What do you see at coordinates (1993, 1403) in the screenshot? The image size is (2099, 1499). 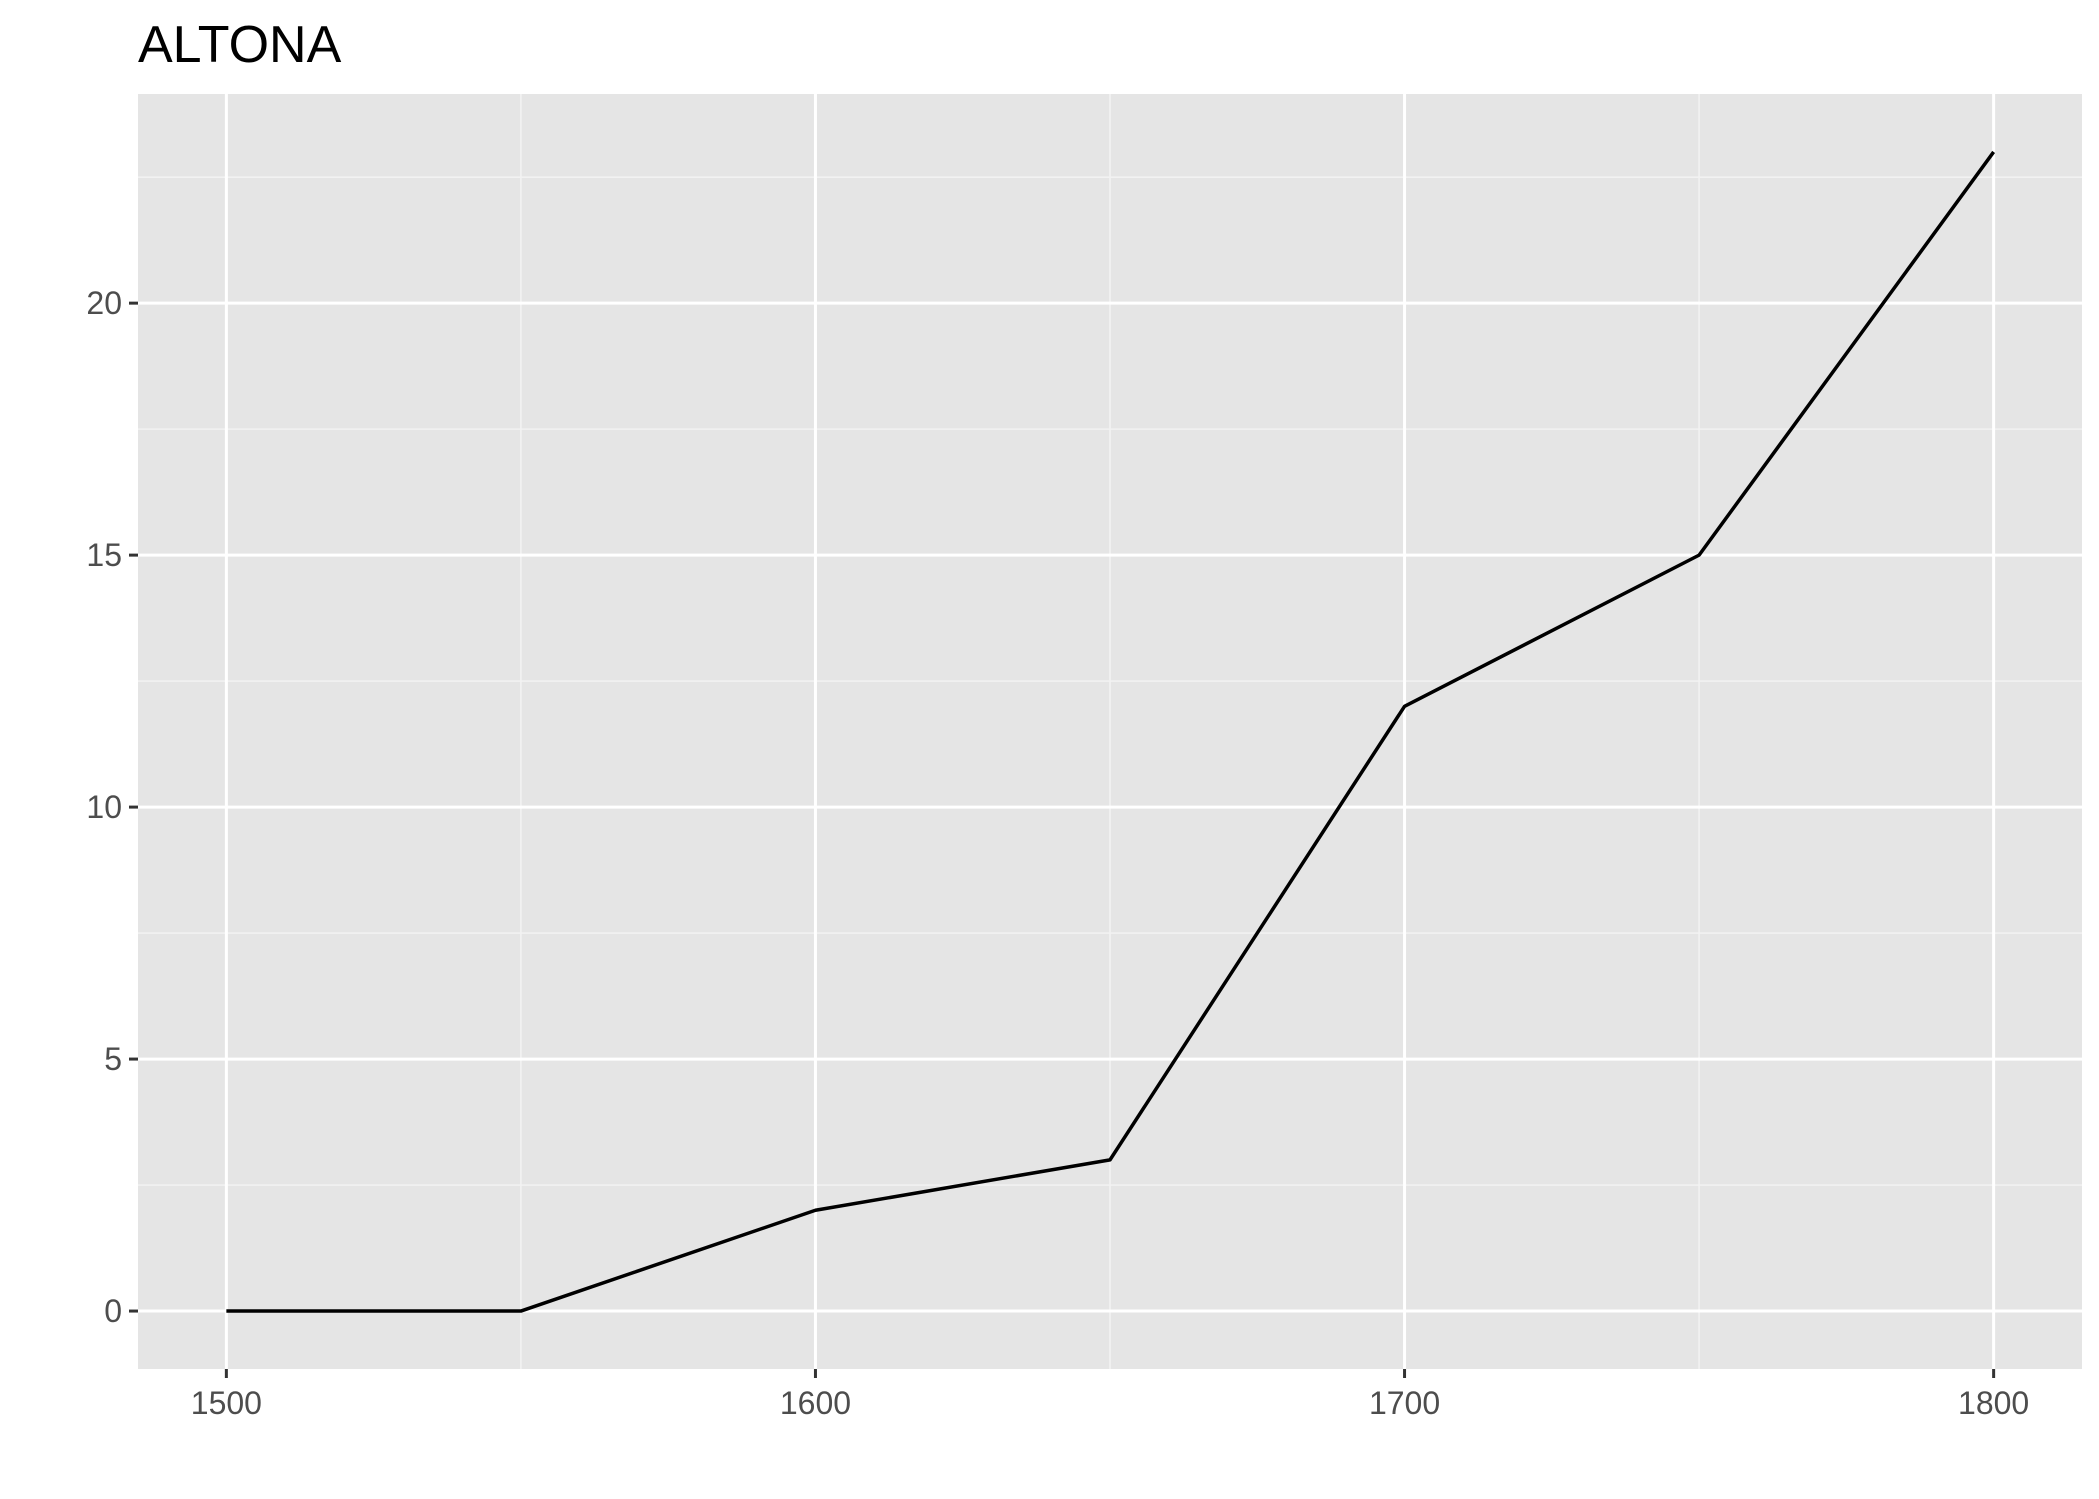 I see `x-tick-label: 1800` at bounding box center [1993, 1403].